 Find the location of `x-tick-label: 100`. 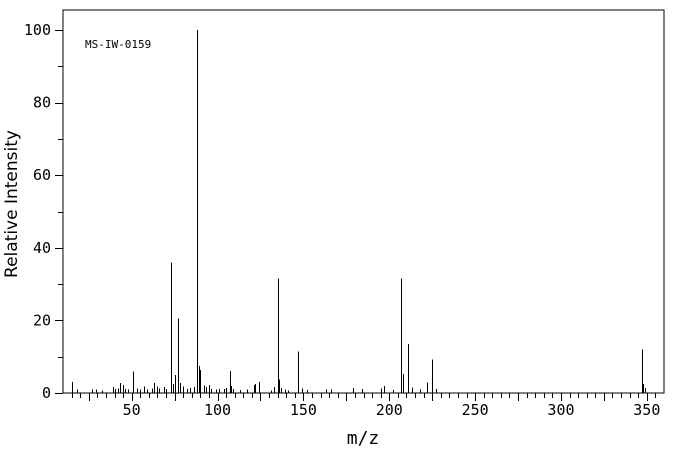

x-tick-label: 100 is located at coordinates (217, 410).